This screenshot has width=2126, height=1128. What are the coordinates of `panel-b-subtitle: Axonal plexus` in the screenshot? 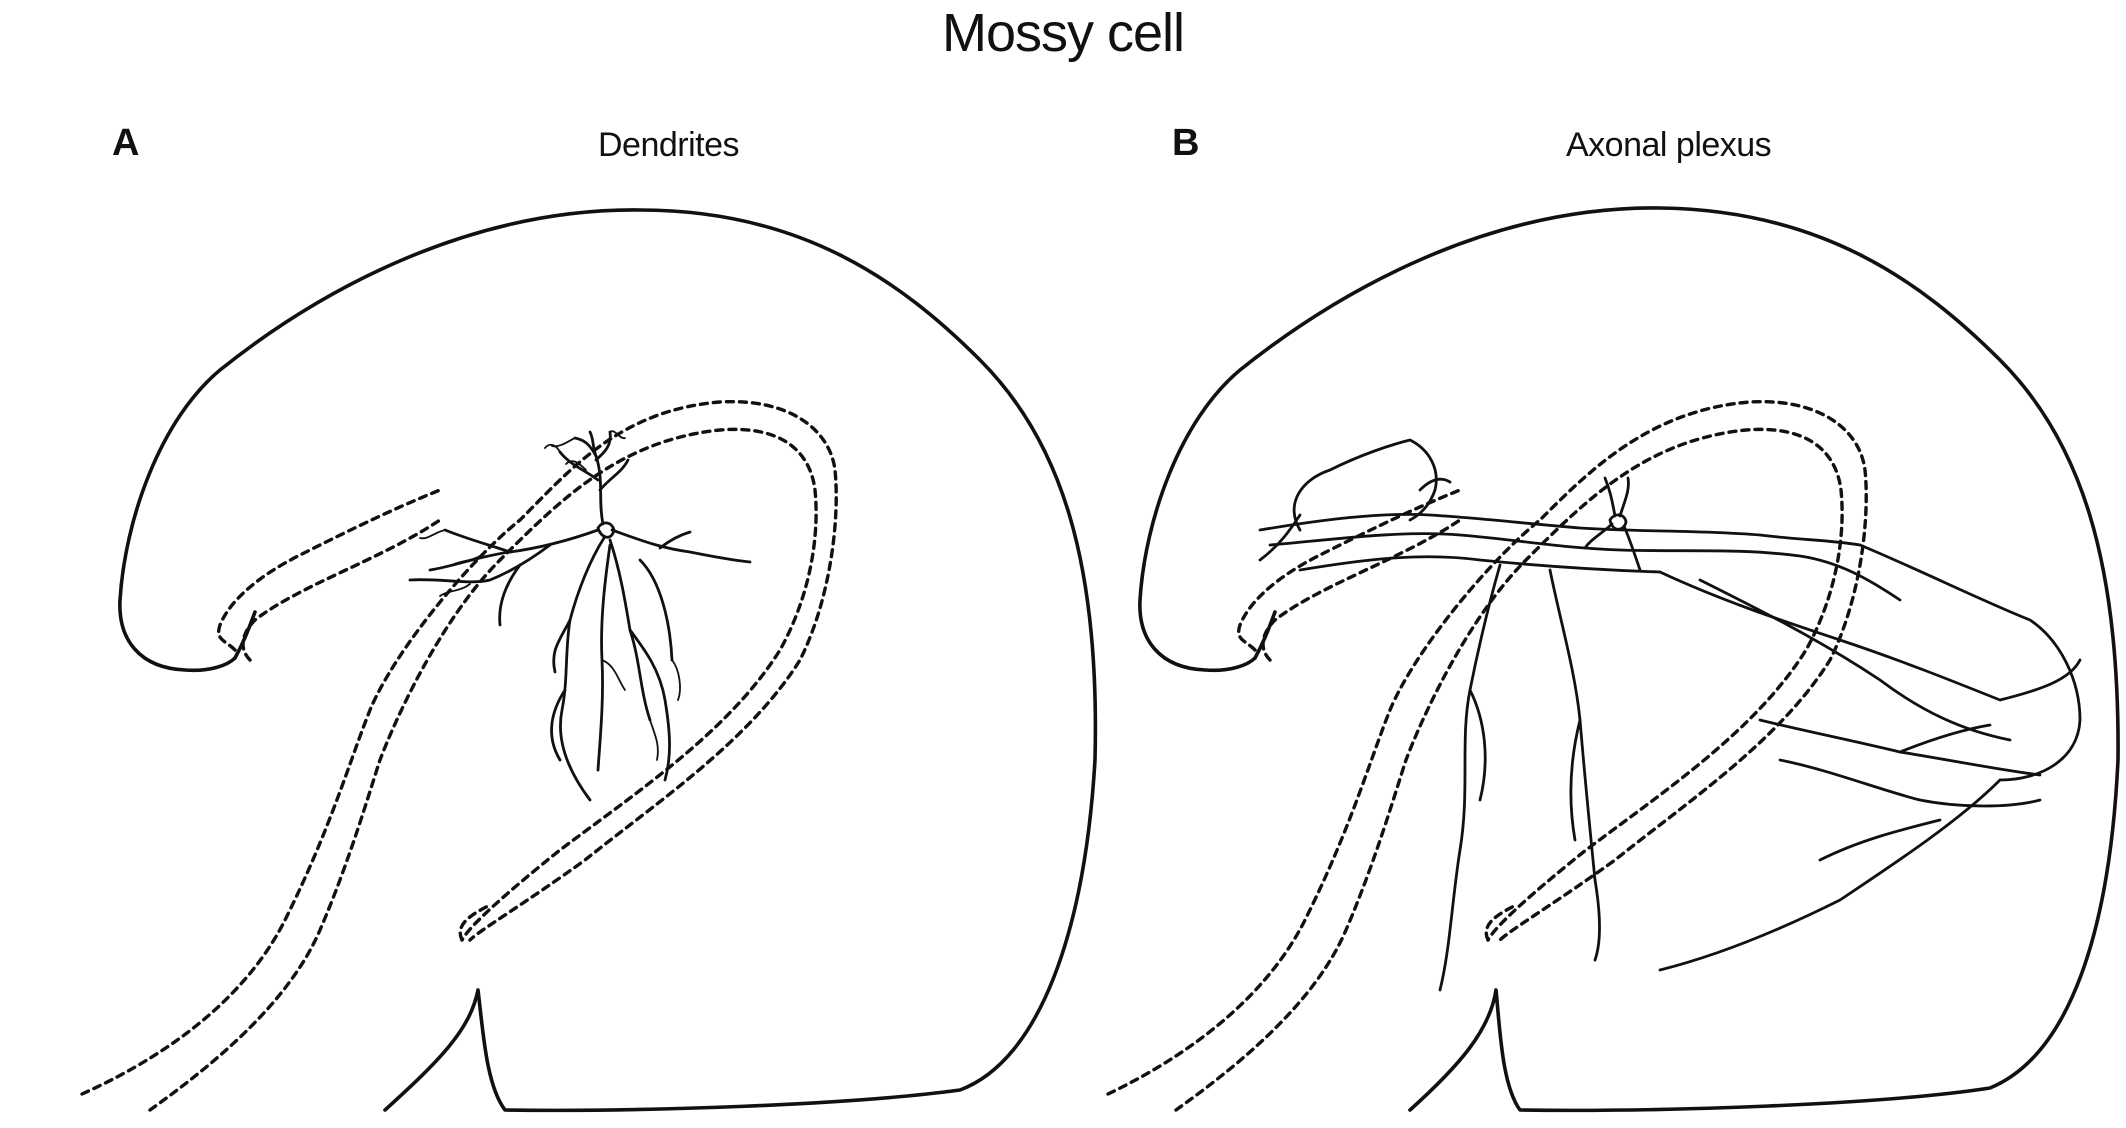 It's located at (1669, 145).